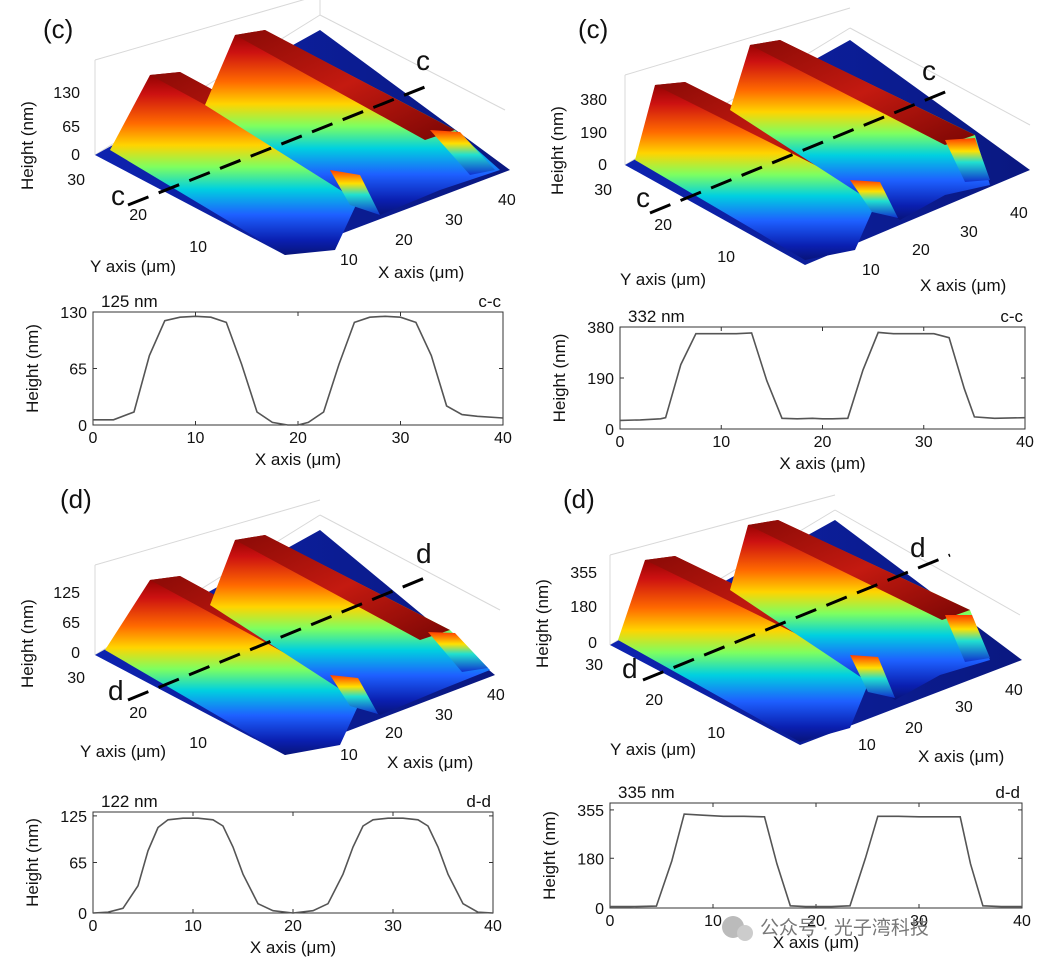 The height and width of the screenshot is (971, 1051). What do you see at coordinates (32, 862) in the screenshot?
I see `y-axis-label: Height (nm)` at bounding box center [32, 862].